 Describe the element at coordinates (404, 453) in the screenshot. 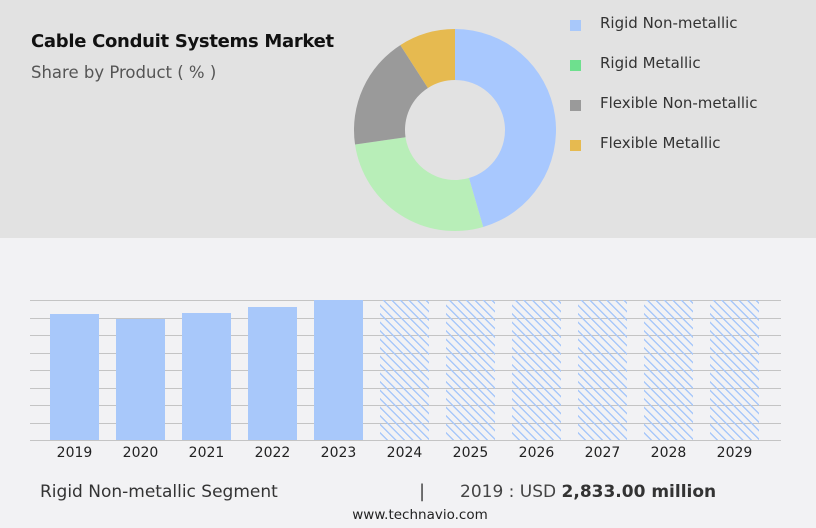

I see `x-axis-label: 2024` at that location.